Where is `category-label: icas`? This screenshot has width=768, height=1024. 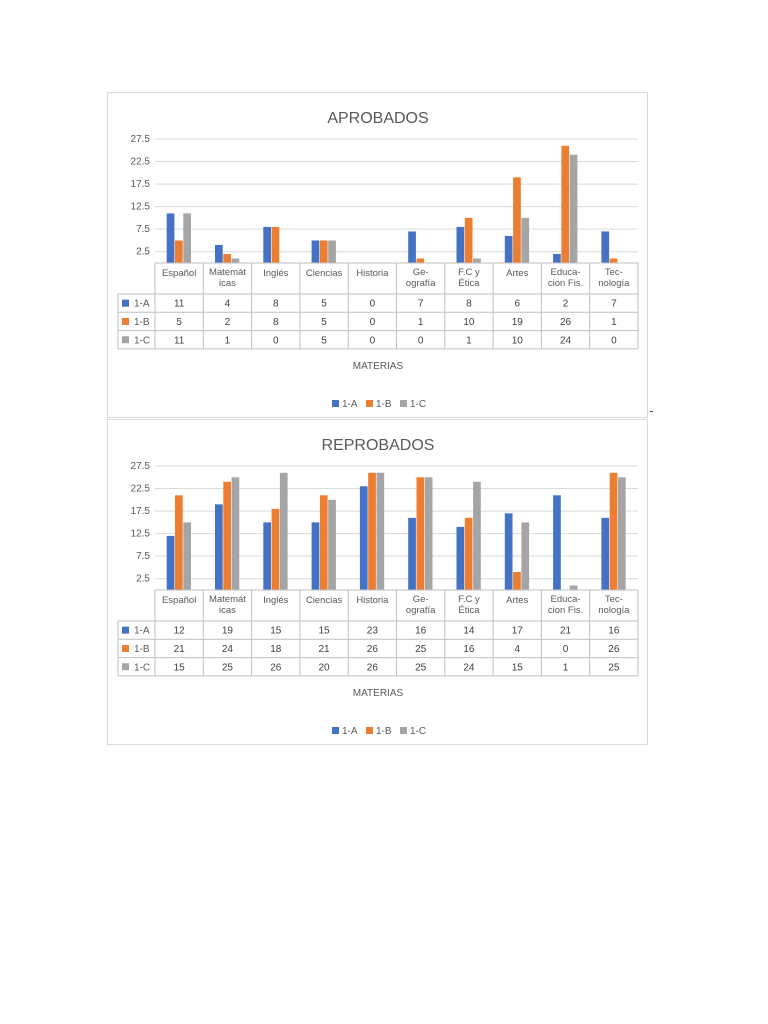
category-label: icas is located at coordinates (227, 283).